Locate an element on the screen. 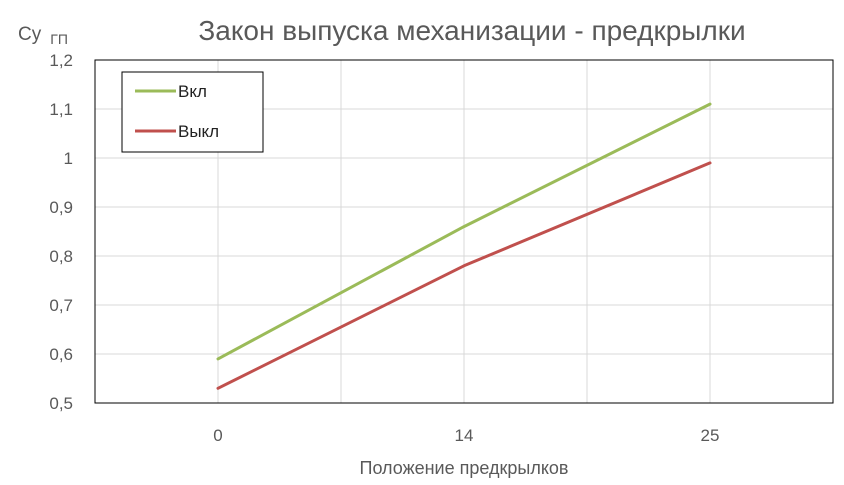  y-axis-title-sub: ГП is located at coordinates (59, 39).